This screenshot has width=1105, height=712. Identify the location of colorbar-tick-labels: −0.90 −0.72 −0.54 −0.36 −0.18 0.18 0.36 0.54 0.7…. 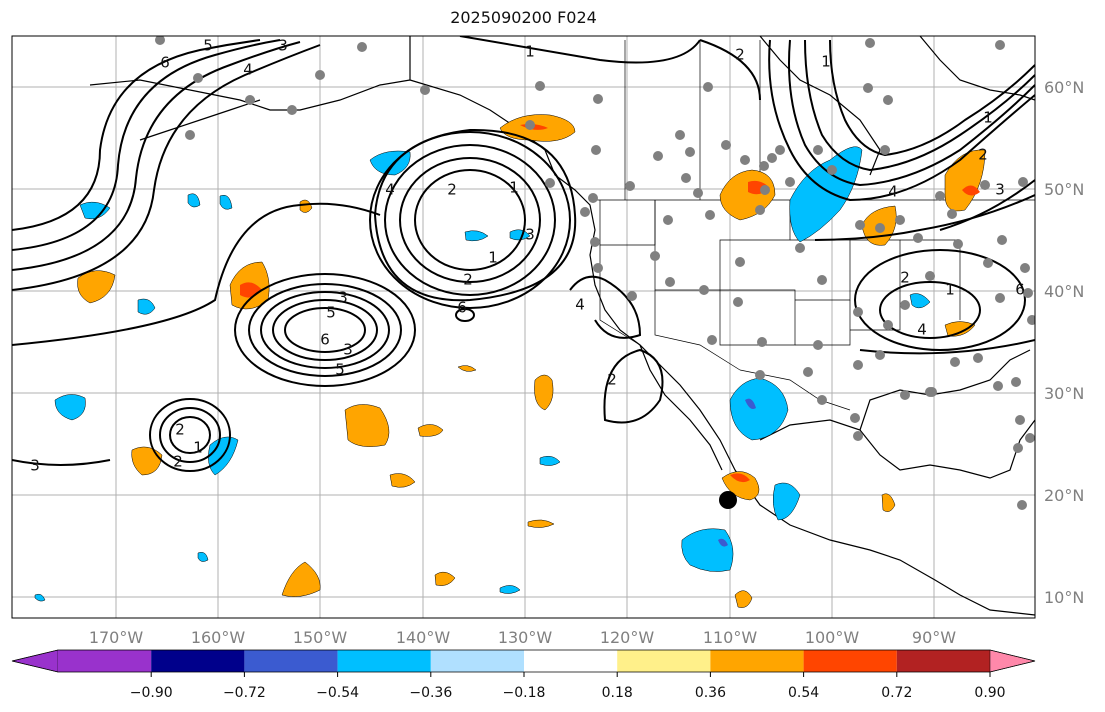
(568, 686).